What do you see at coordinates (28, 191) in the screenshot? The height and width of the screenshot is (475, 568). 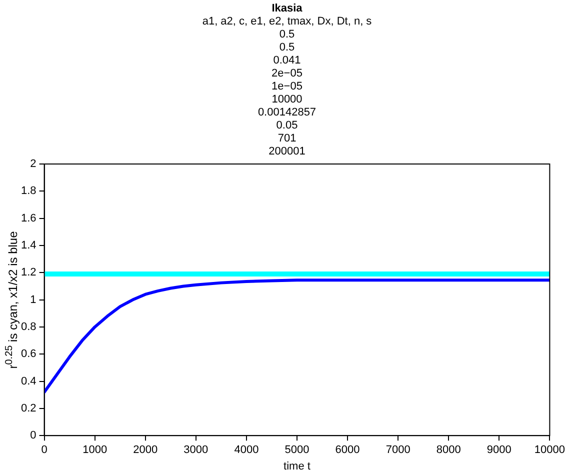 I see `y-tick-label: 1.8` at bounding box center [28, 191].